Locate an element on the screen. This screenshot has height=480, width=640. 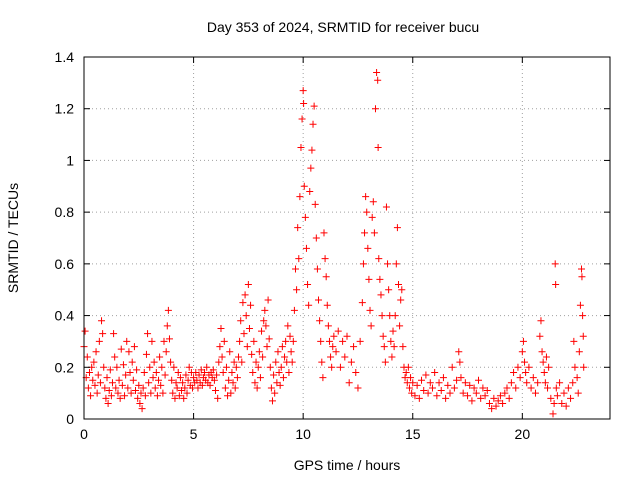
x-tick-label: 10 is located at coordinates (303, 434).